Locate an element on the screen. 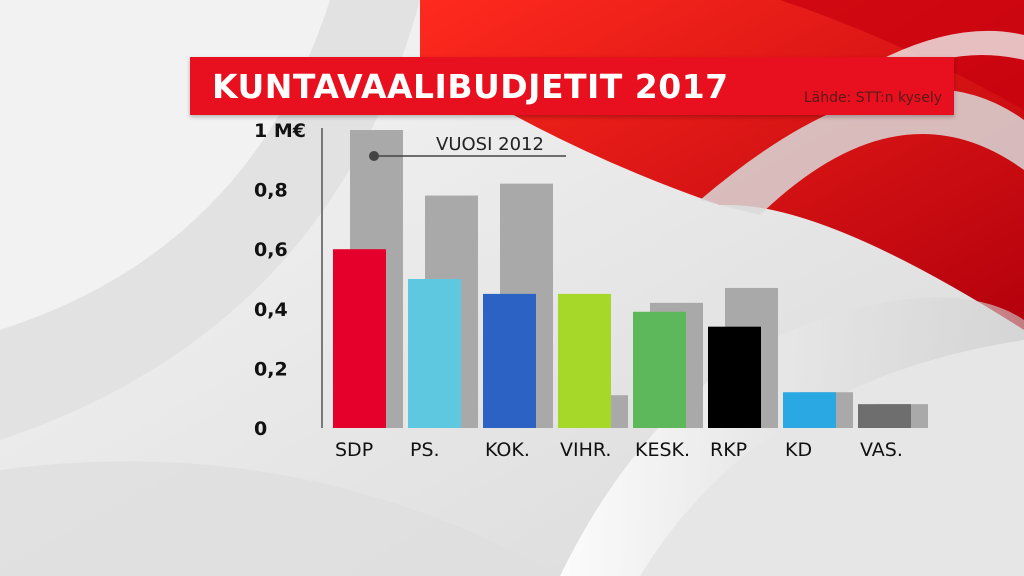 This screenshot has width=1024, height=576. category-labels: SDP PS. KOK. VIHR. KESK. RKP KD VAS. is located at coordinates (619, 450).